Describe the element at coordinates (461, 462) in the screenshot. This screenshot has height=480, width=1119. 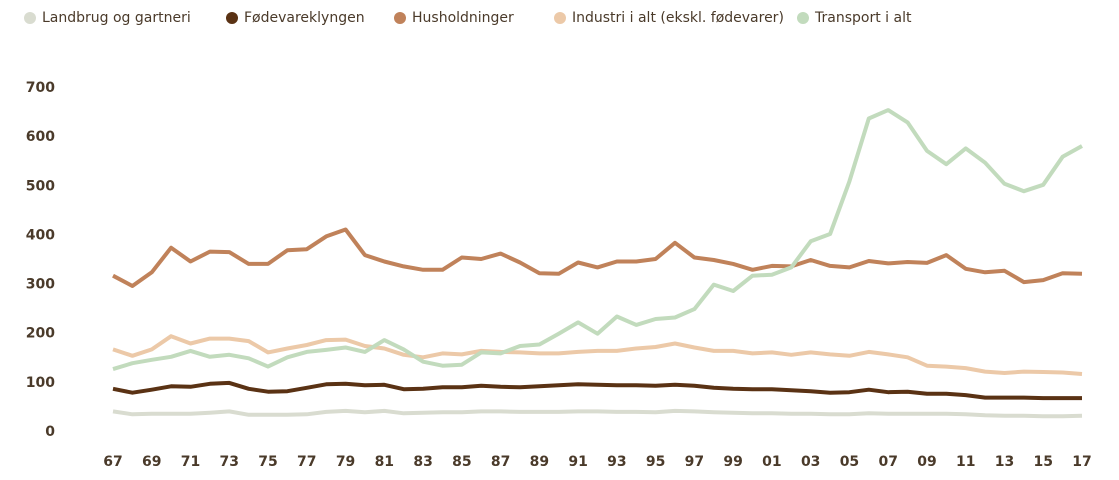
I see `x-tick-label: 85` at that location.